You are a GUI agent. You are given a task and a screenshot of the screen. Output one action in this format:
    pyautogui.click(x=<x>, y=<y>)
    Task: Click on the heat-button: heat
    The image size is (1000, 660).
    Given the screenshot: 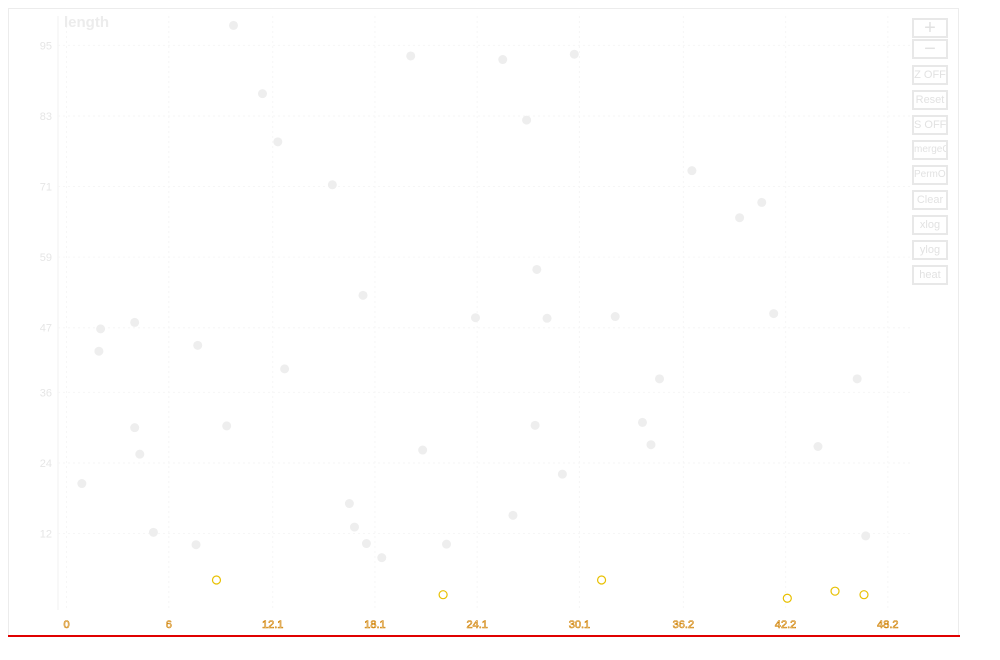 What is the action you would take?
    pyautogui.click(x=930, y=275)
    